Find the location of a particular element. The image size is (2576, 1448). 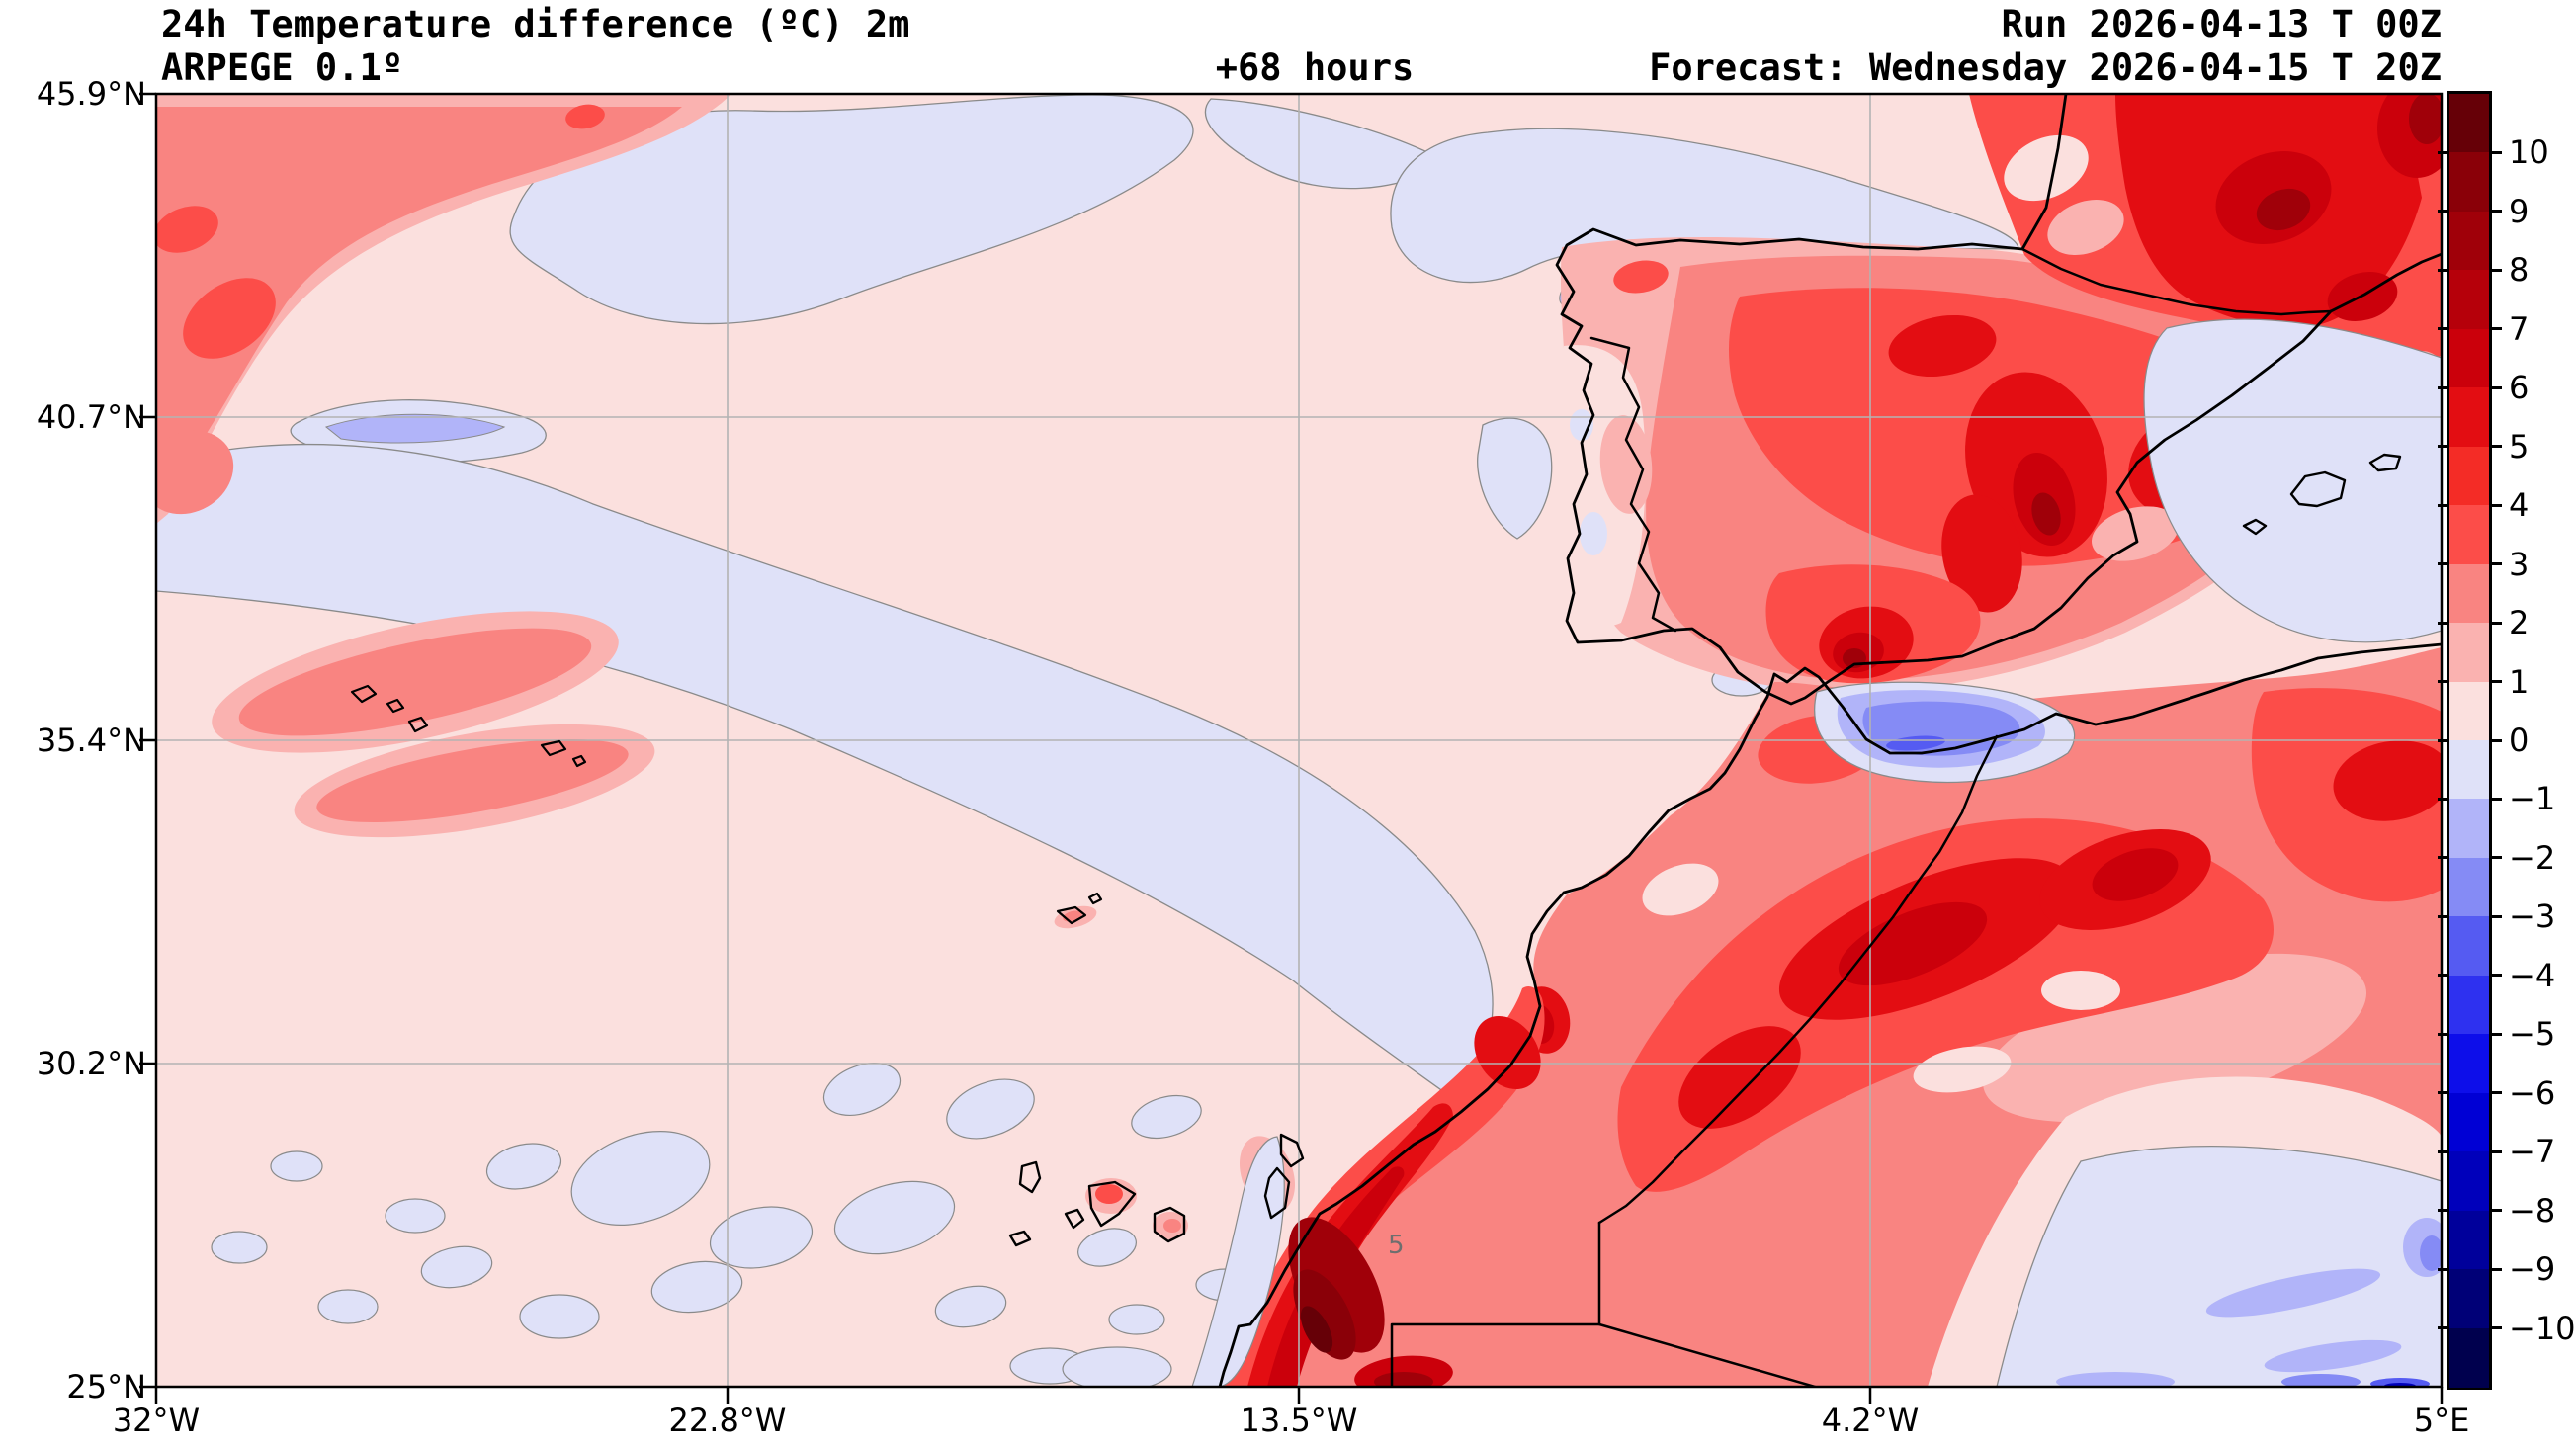

colorbar-tick-label: −4 is located at coordinates (2532, 975).